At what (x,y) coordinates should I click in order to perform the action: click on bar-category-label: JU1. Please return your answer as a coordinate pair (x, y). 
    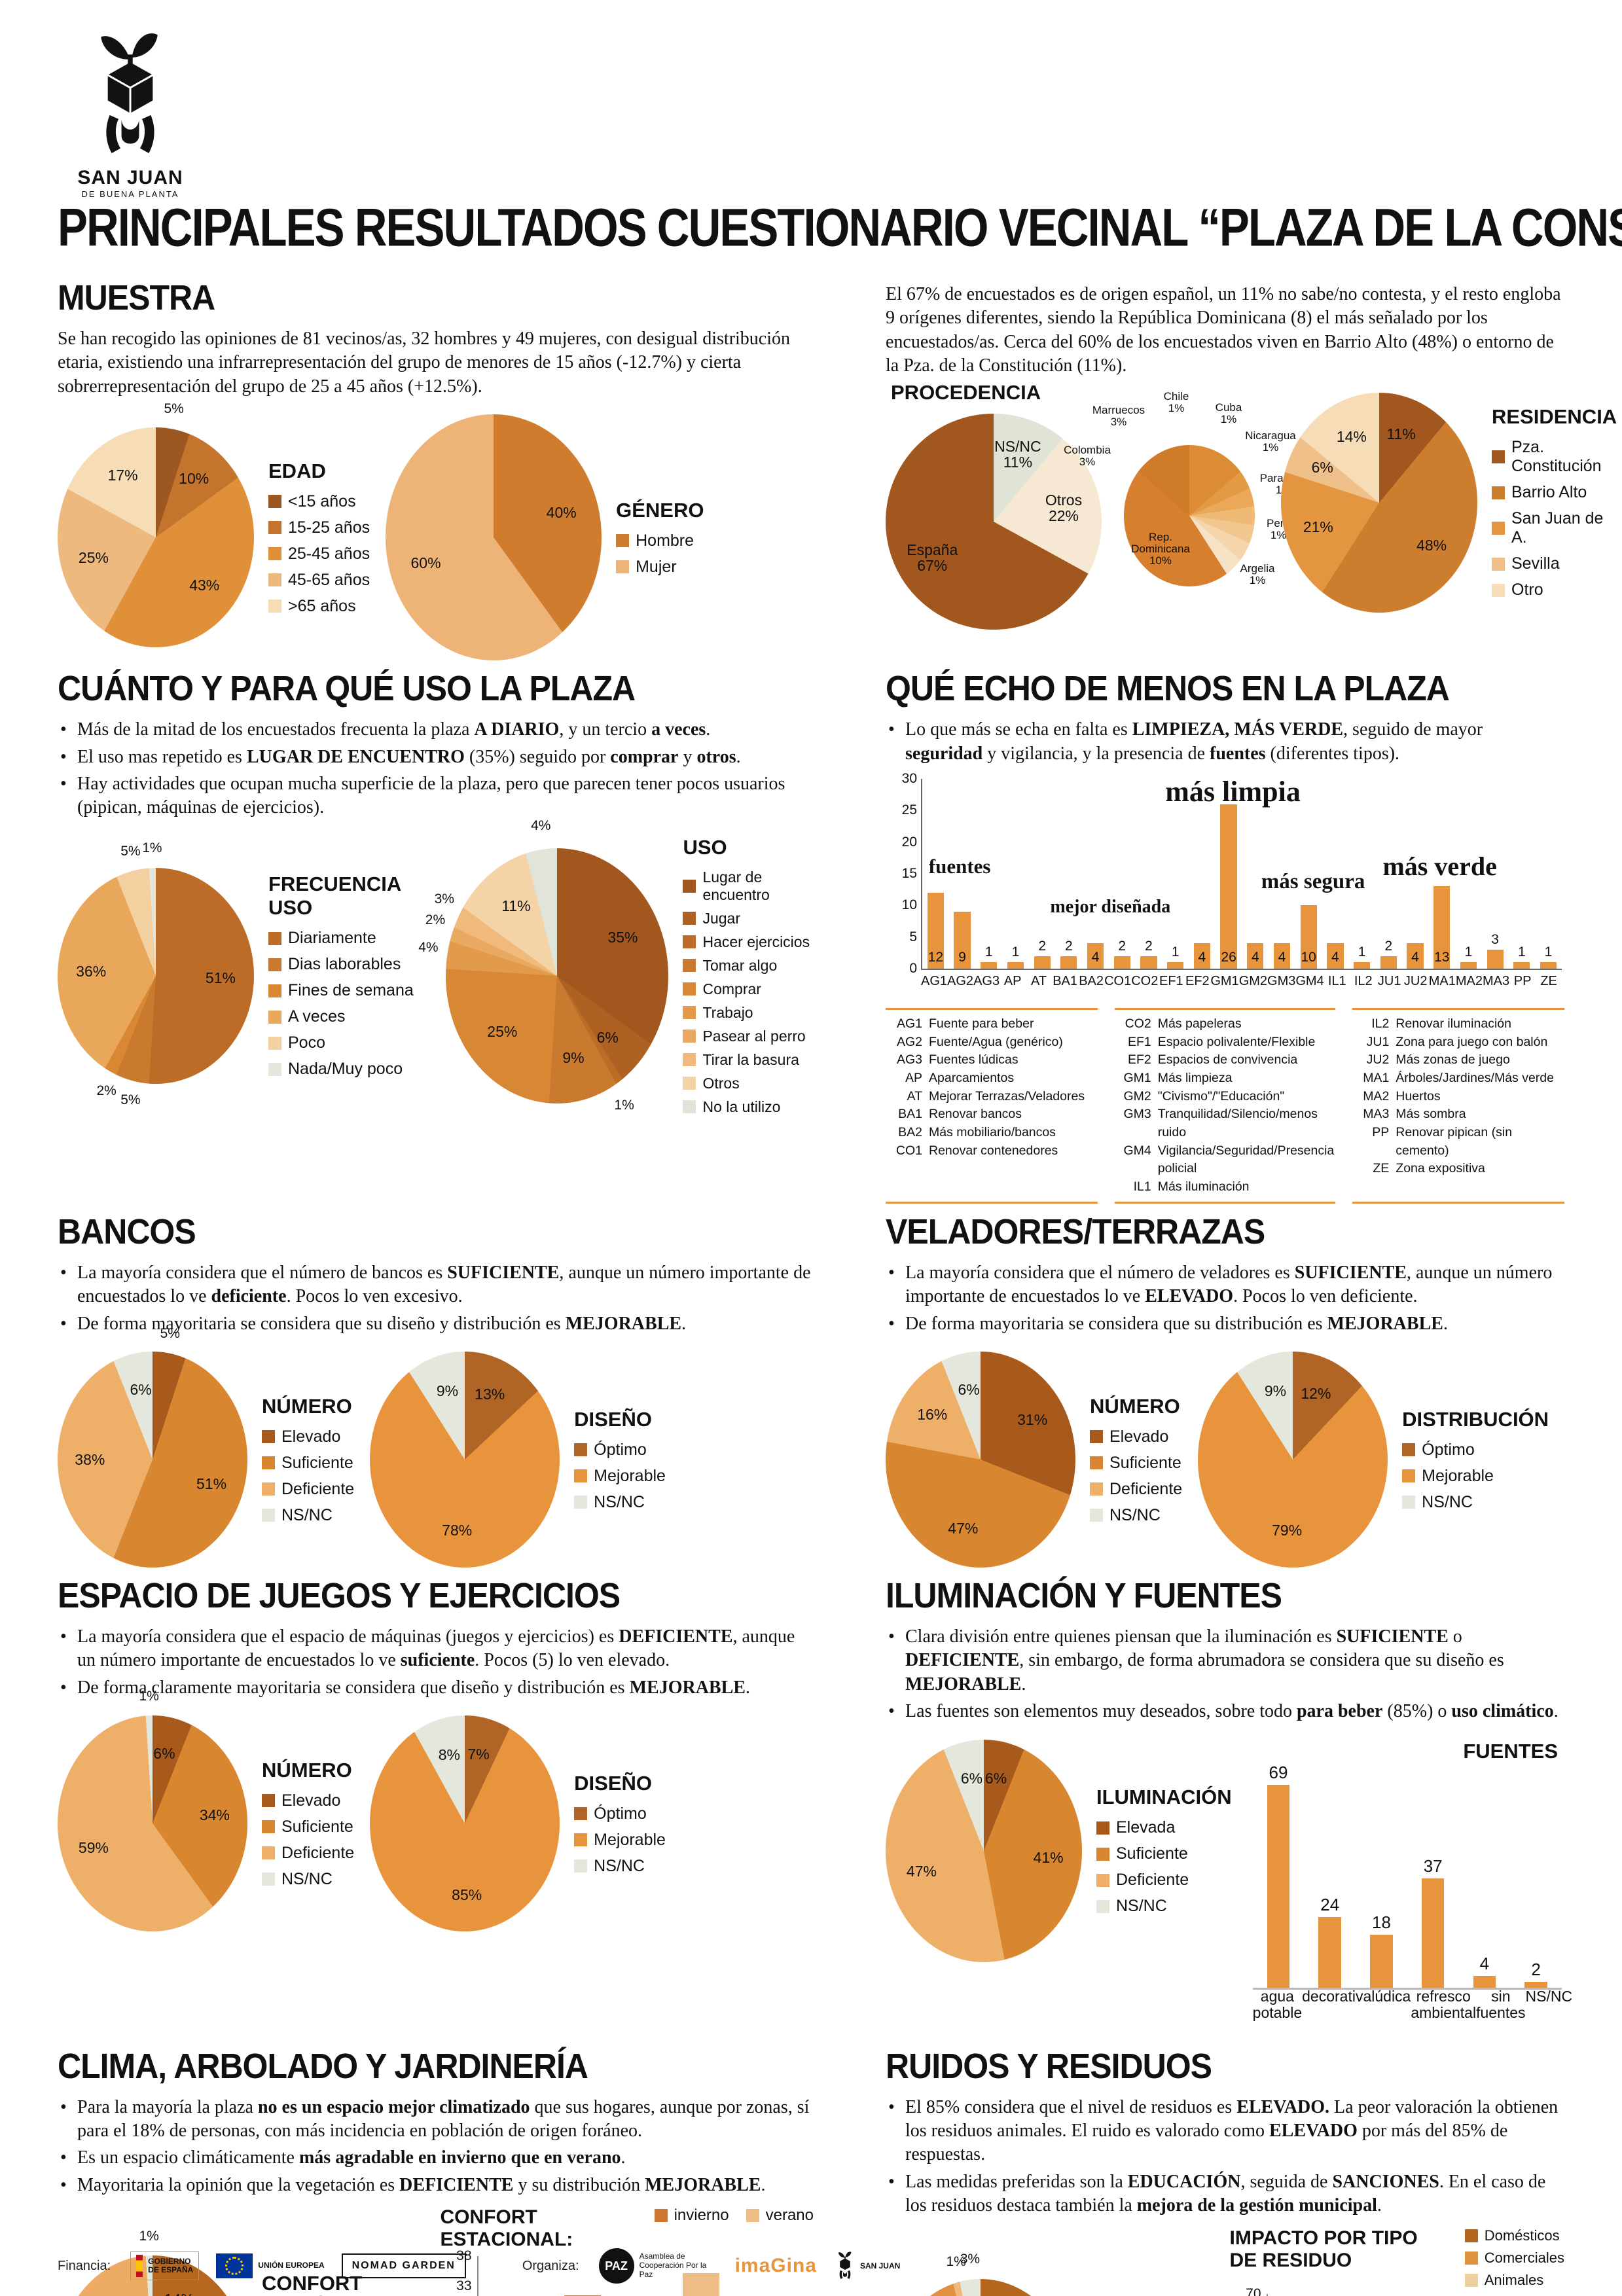
    Looking at the image, I should click on (1389, 980).